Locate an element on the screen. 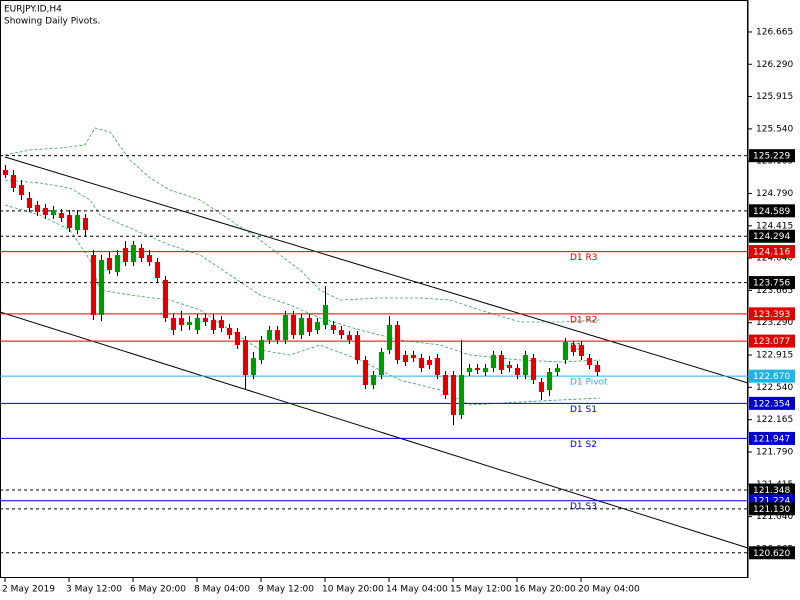  x-tick-label: 9 May 12:00 is located at coordinates (286, 590).